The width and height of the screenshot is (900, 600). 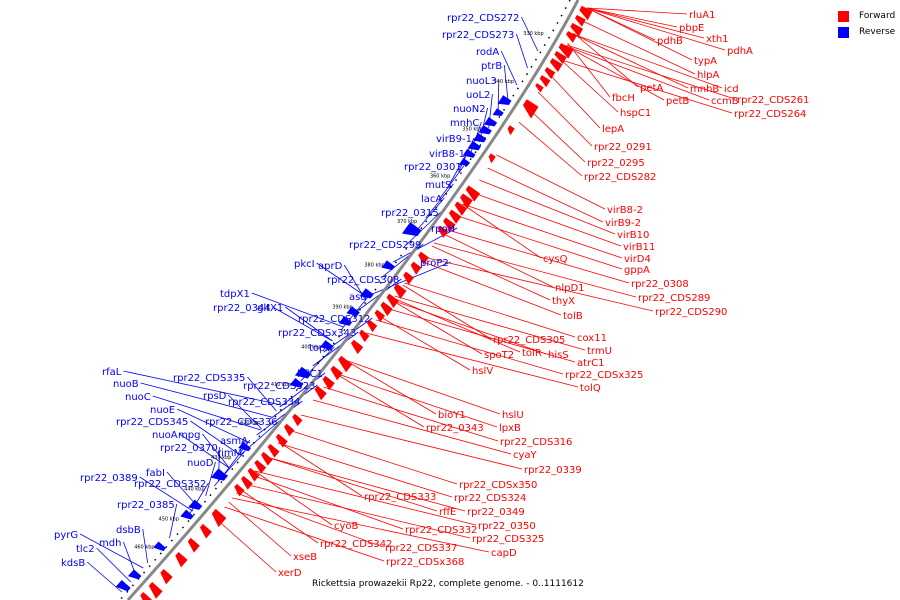 I want to click on forward-gene-label: lepA, so click(x=613, y=129).